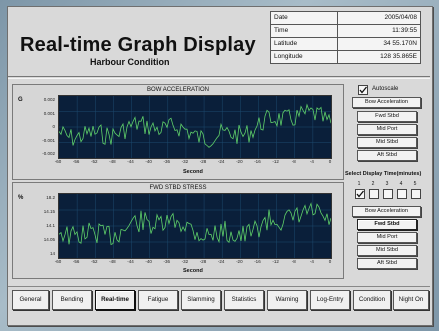 The height and width of the screenshot is (331, 439). Describe the element at coordinates (49, 113) in the screenshot. I see `y-tick-label: 0.001` at that location.